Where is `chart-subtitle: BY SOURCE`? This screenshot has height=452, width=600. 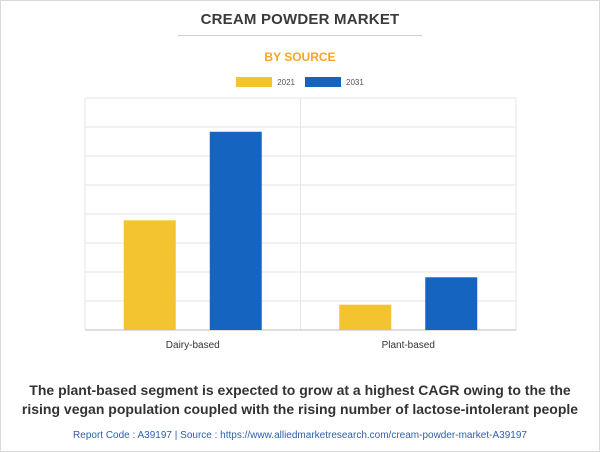
chart-subtitle: BY SOURCE is located at coordinates (300, 57).